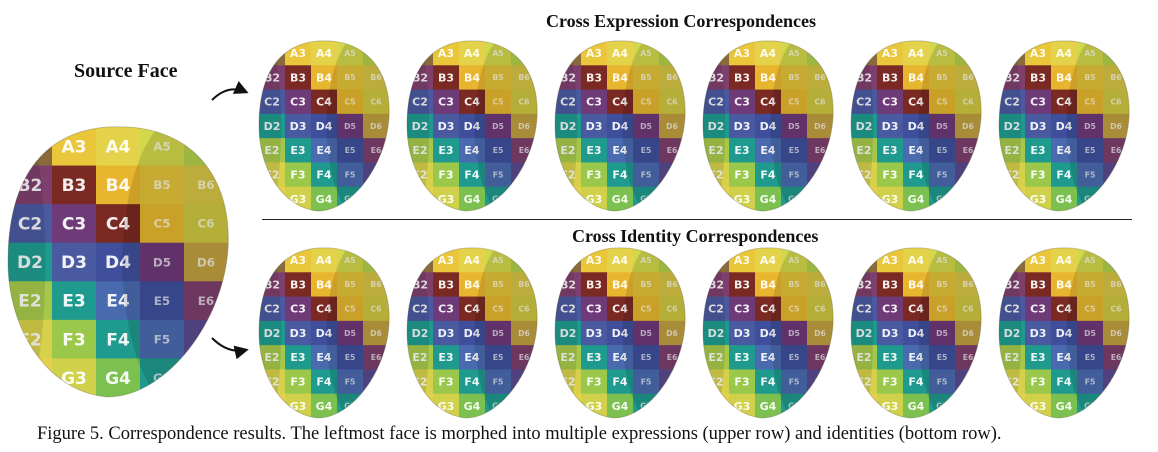 The height and width of the screenshot is (452, 1158). What do you see at coordinates (73, 340) in the screenshot?
I see `patch-label: F3` at bounding box center [73, 340].